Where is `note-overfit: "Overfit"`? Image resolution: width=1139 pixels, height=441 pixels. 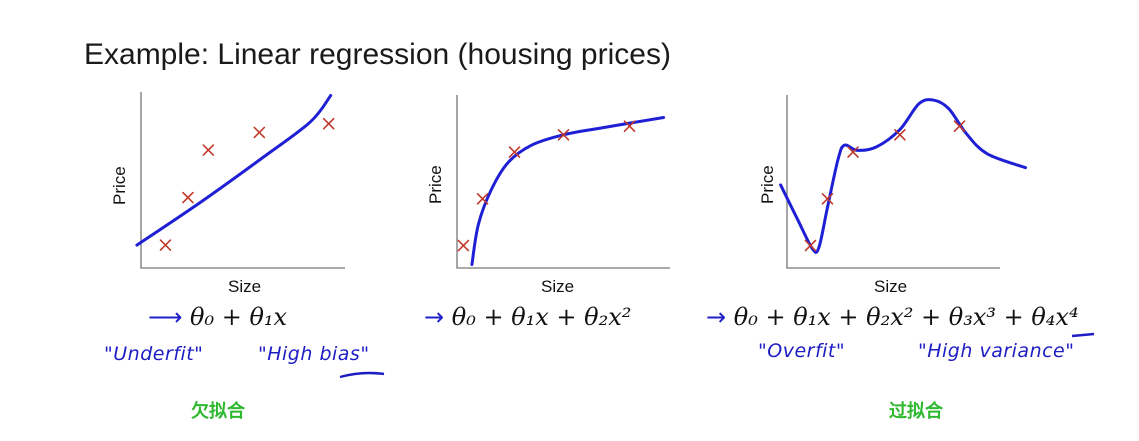 note-overfit: "Overfit" is located at coordinates (802, 351).